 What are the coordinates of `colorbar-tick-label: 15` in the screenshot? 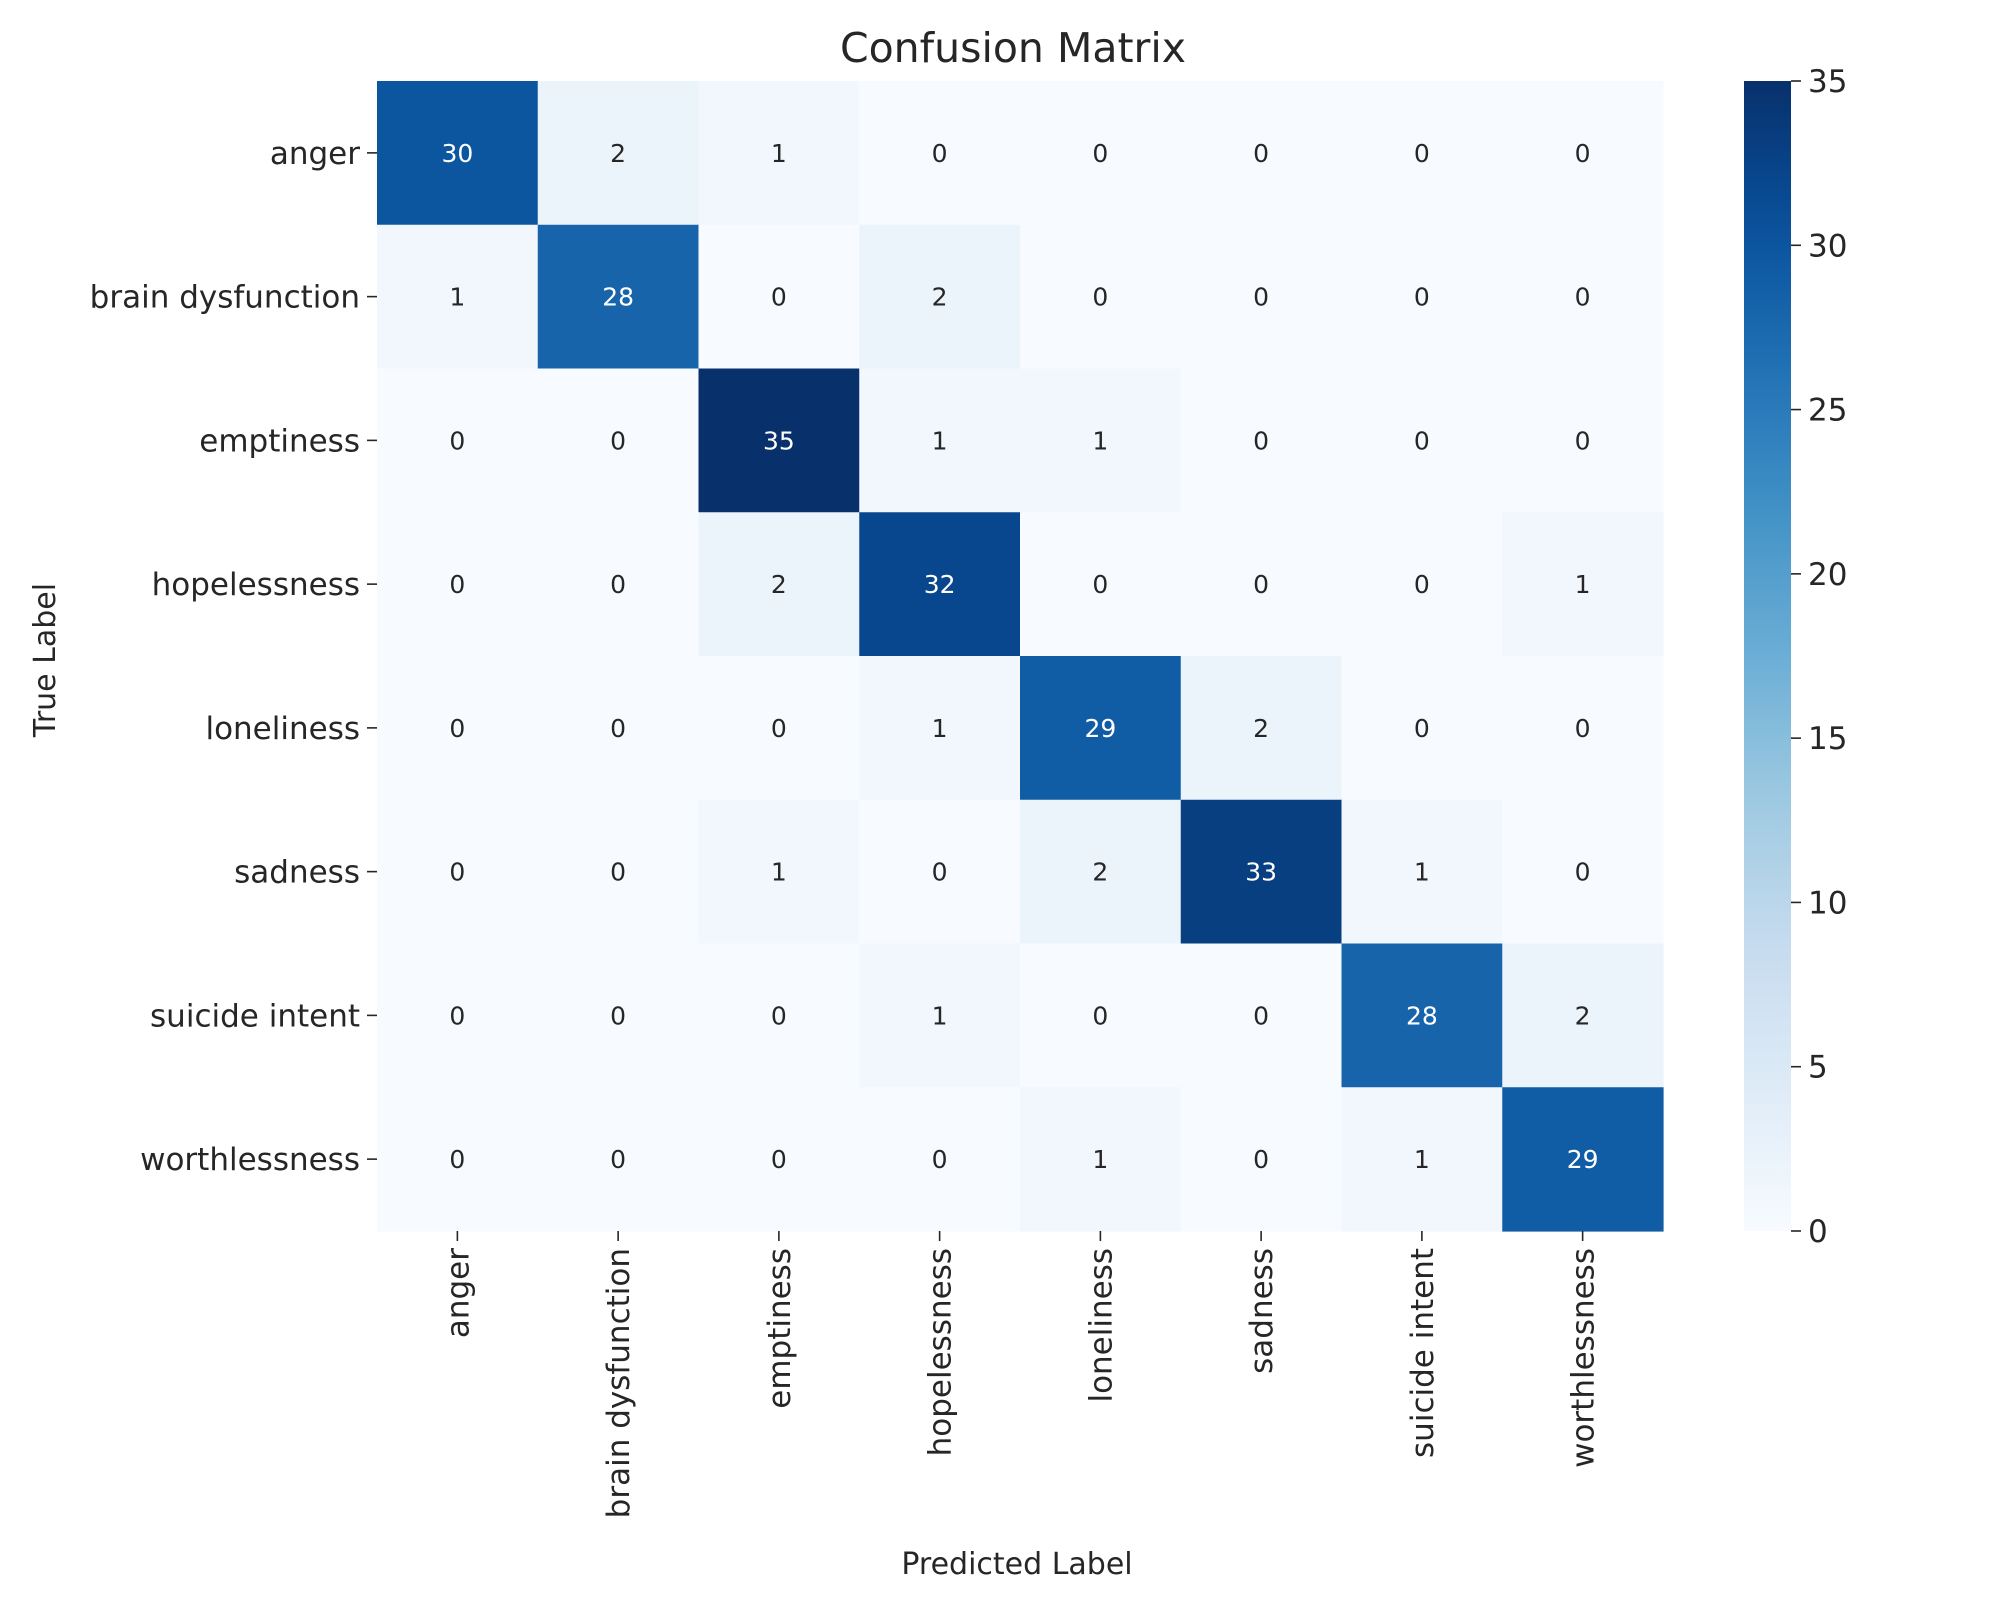 It's located at (1827, 739).